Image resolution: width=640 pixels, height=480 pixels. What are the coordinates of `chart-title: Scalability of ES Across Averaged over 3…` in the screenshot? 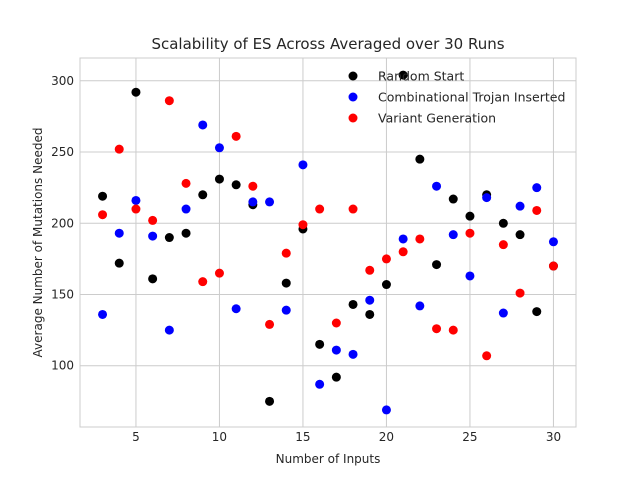 It's located at (327, 44).